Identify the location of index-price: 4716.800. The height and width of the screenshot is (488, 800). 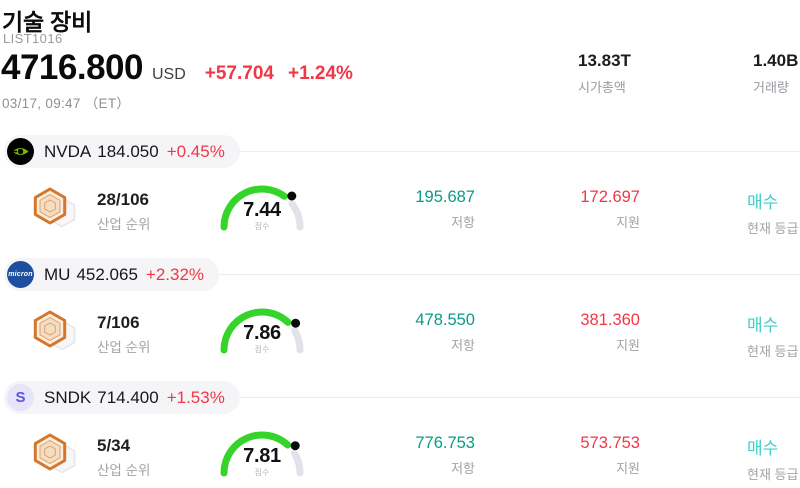
(72, 67).